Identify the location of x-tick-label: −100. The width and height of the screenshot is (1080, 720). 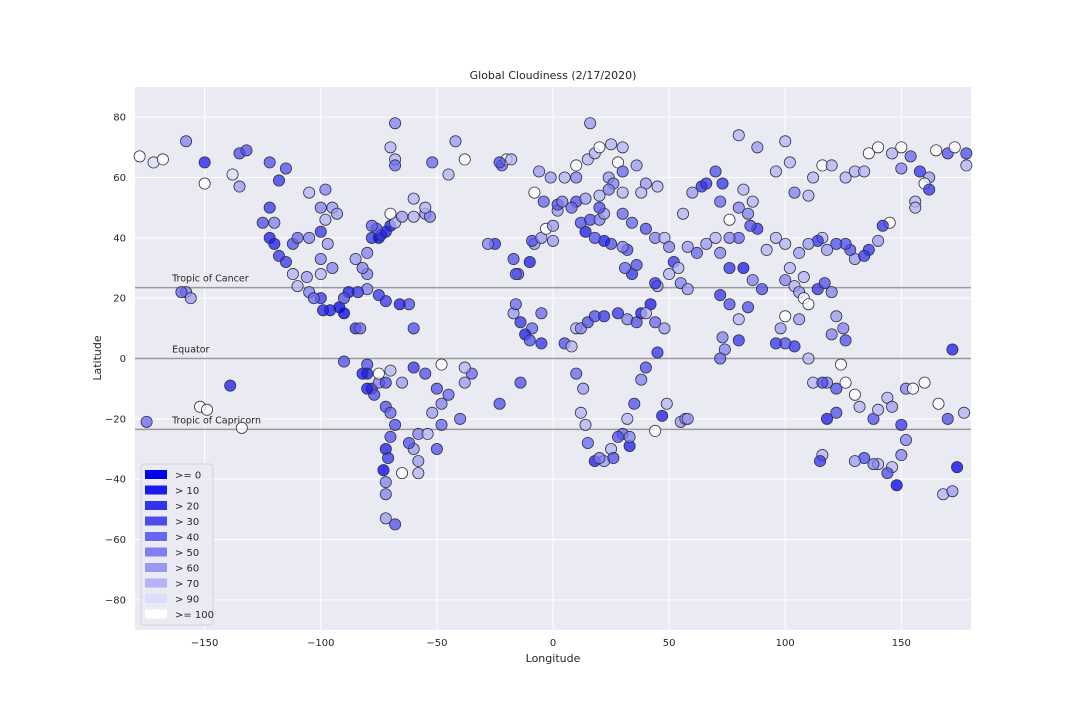
(320, 643).